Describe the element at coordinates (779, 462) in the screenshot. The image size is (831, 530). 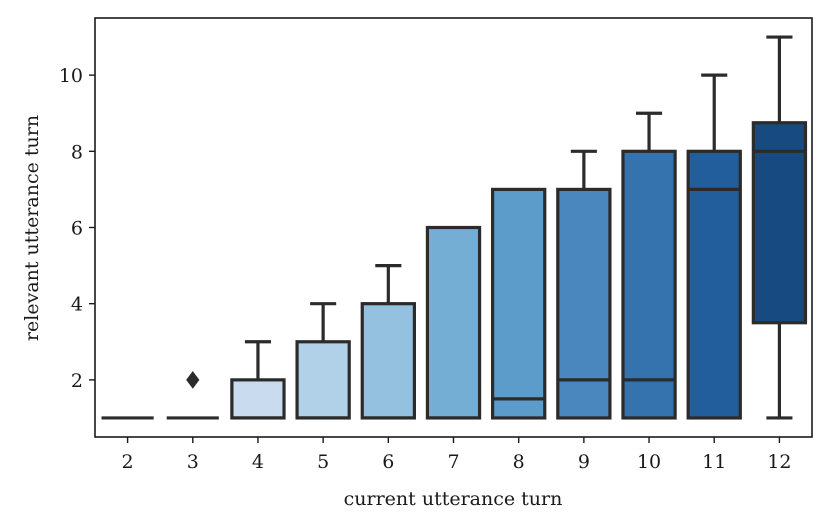
I see `x-tick-label: 12` at that location.